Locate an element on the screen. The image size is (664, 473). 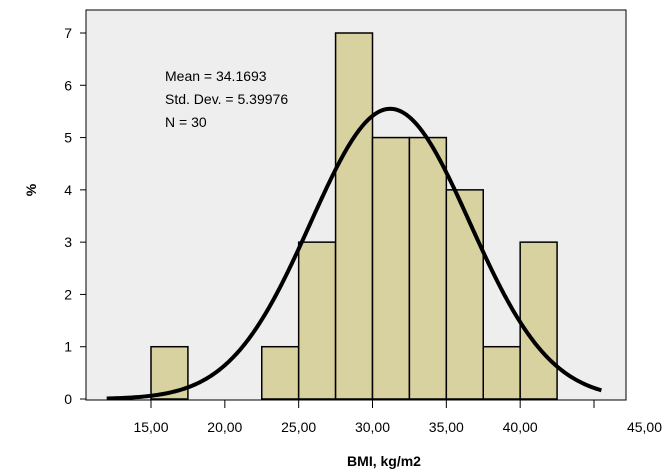
stat-mean: Mean = 34.1693 is located at coordinates (216, 76).